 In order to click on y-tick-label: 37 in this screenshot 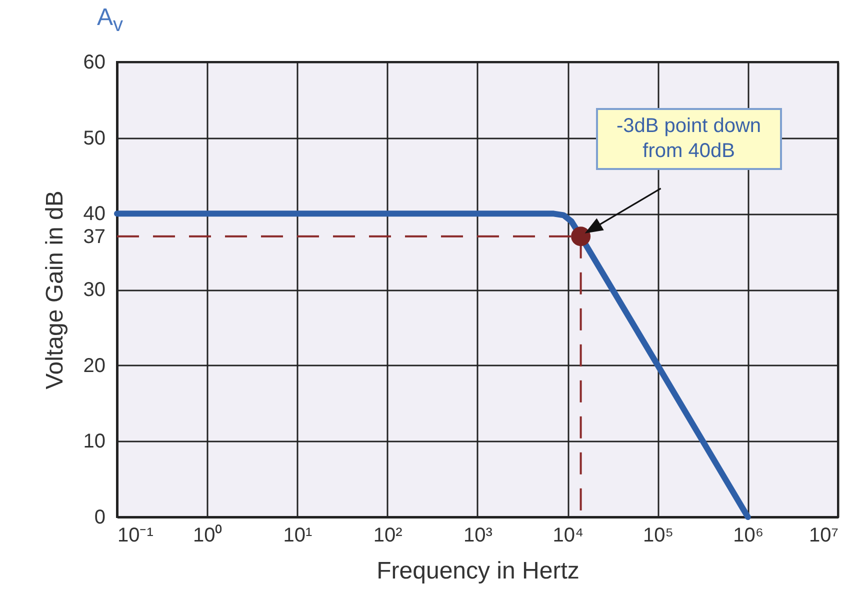, I will do `click(94, 237)`.